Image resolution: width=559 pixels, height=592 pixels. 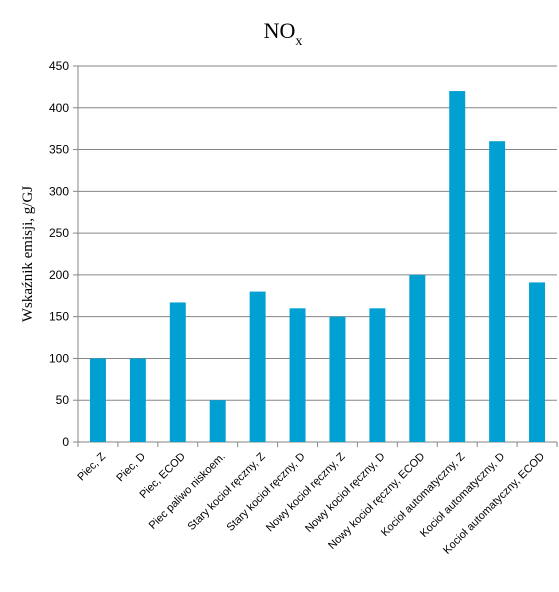 What do you see at coordinates (59, 150) in the screenshot?
I see `y-tick-label: 350` at bounding box center [59, 150].